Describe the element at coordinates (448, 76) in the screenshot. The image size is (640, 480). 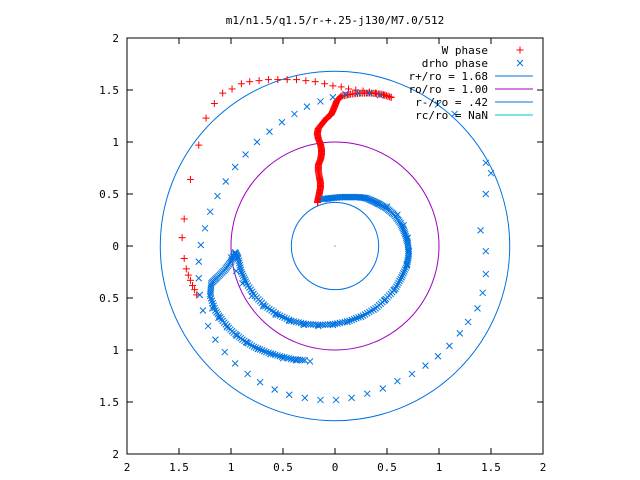
I see `legend-label: r+/ro = 1.68` at that location.